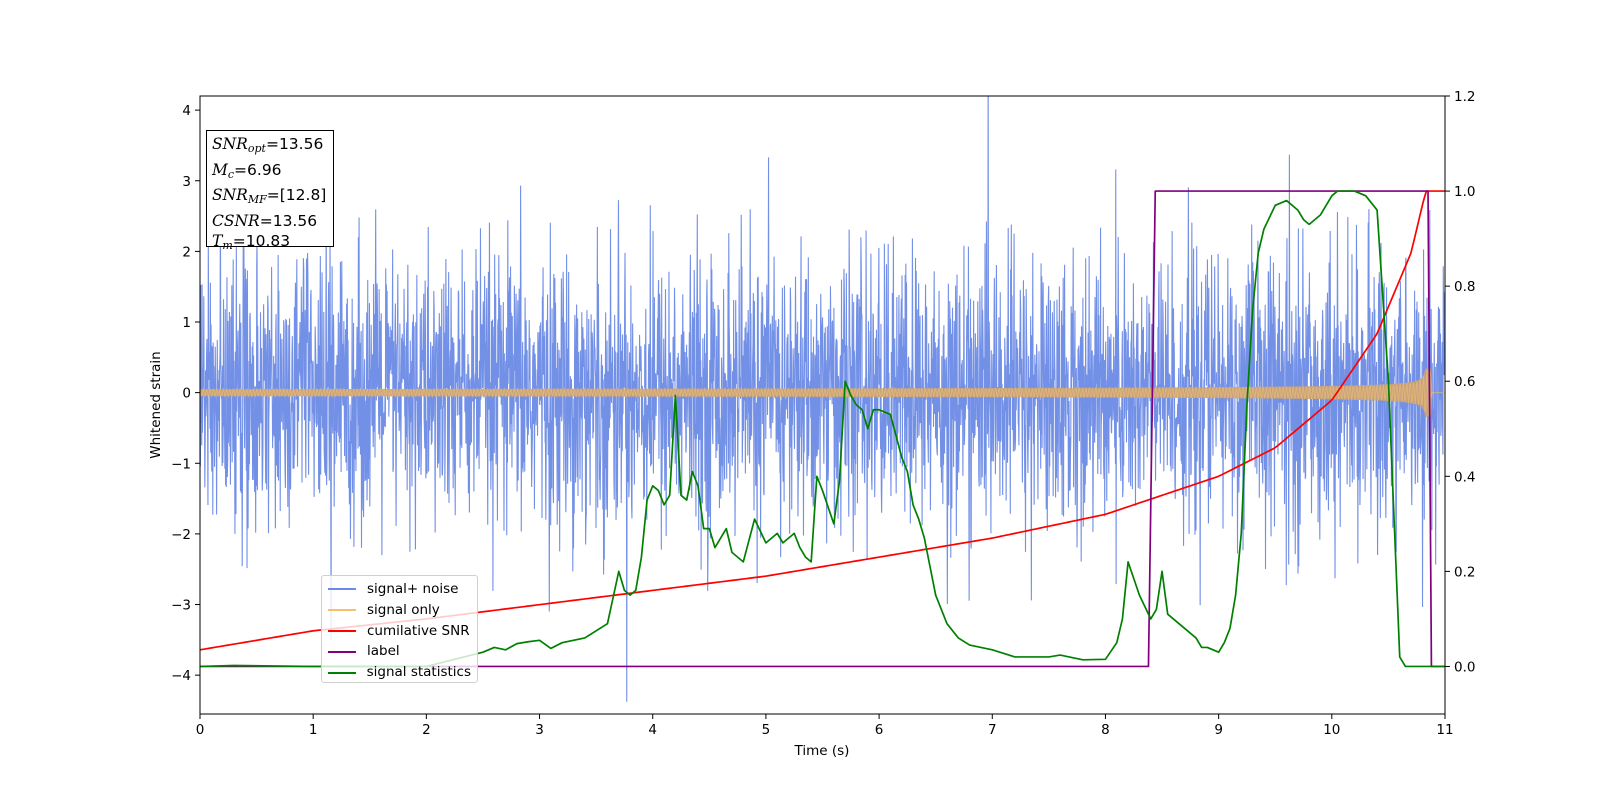  I want to click on y-tick-label: 0, so click(186, 394).